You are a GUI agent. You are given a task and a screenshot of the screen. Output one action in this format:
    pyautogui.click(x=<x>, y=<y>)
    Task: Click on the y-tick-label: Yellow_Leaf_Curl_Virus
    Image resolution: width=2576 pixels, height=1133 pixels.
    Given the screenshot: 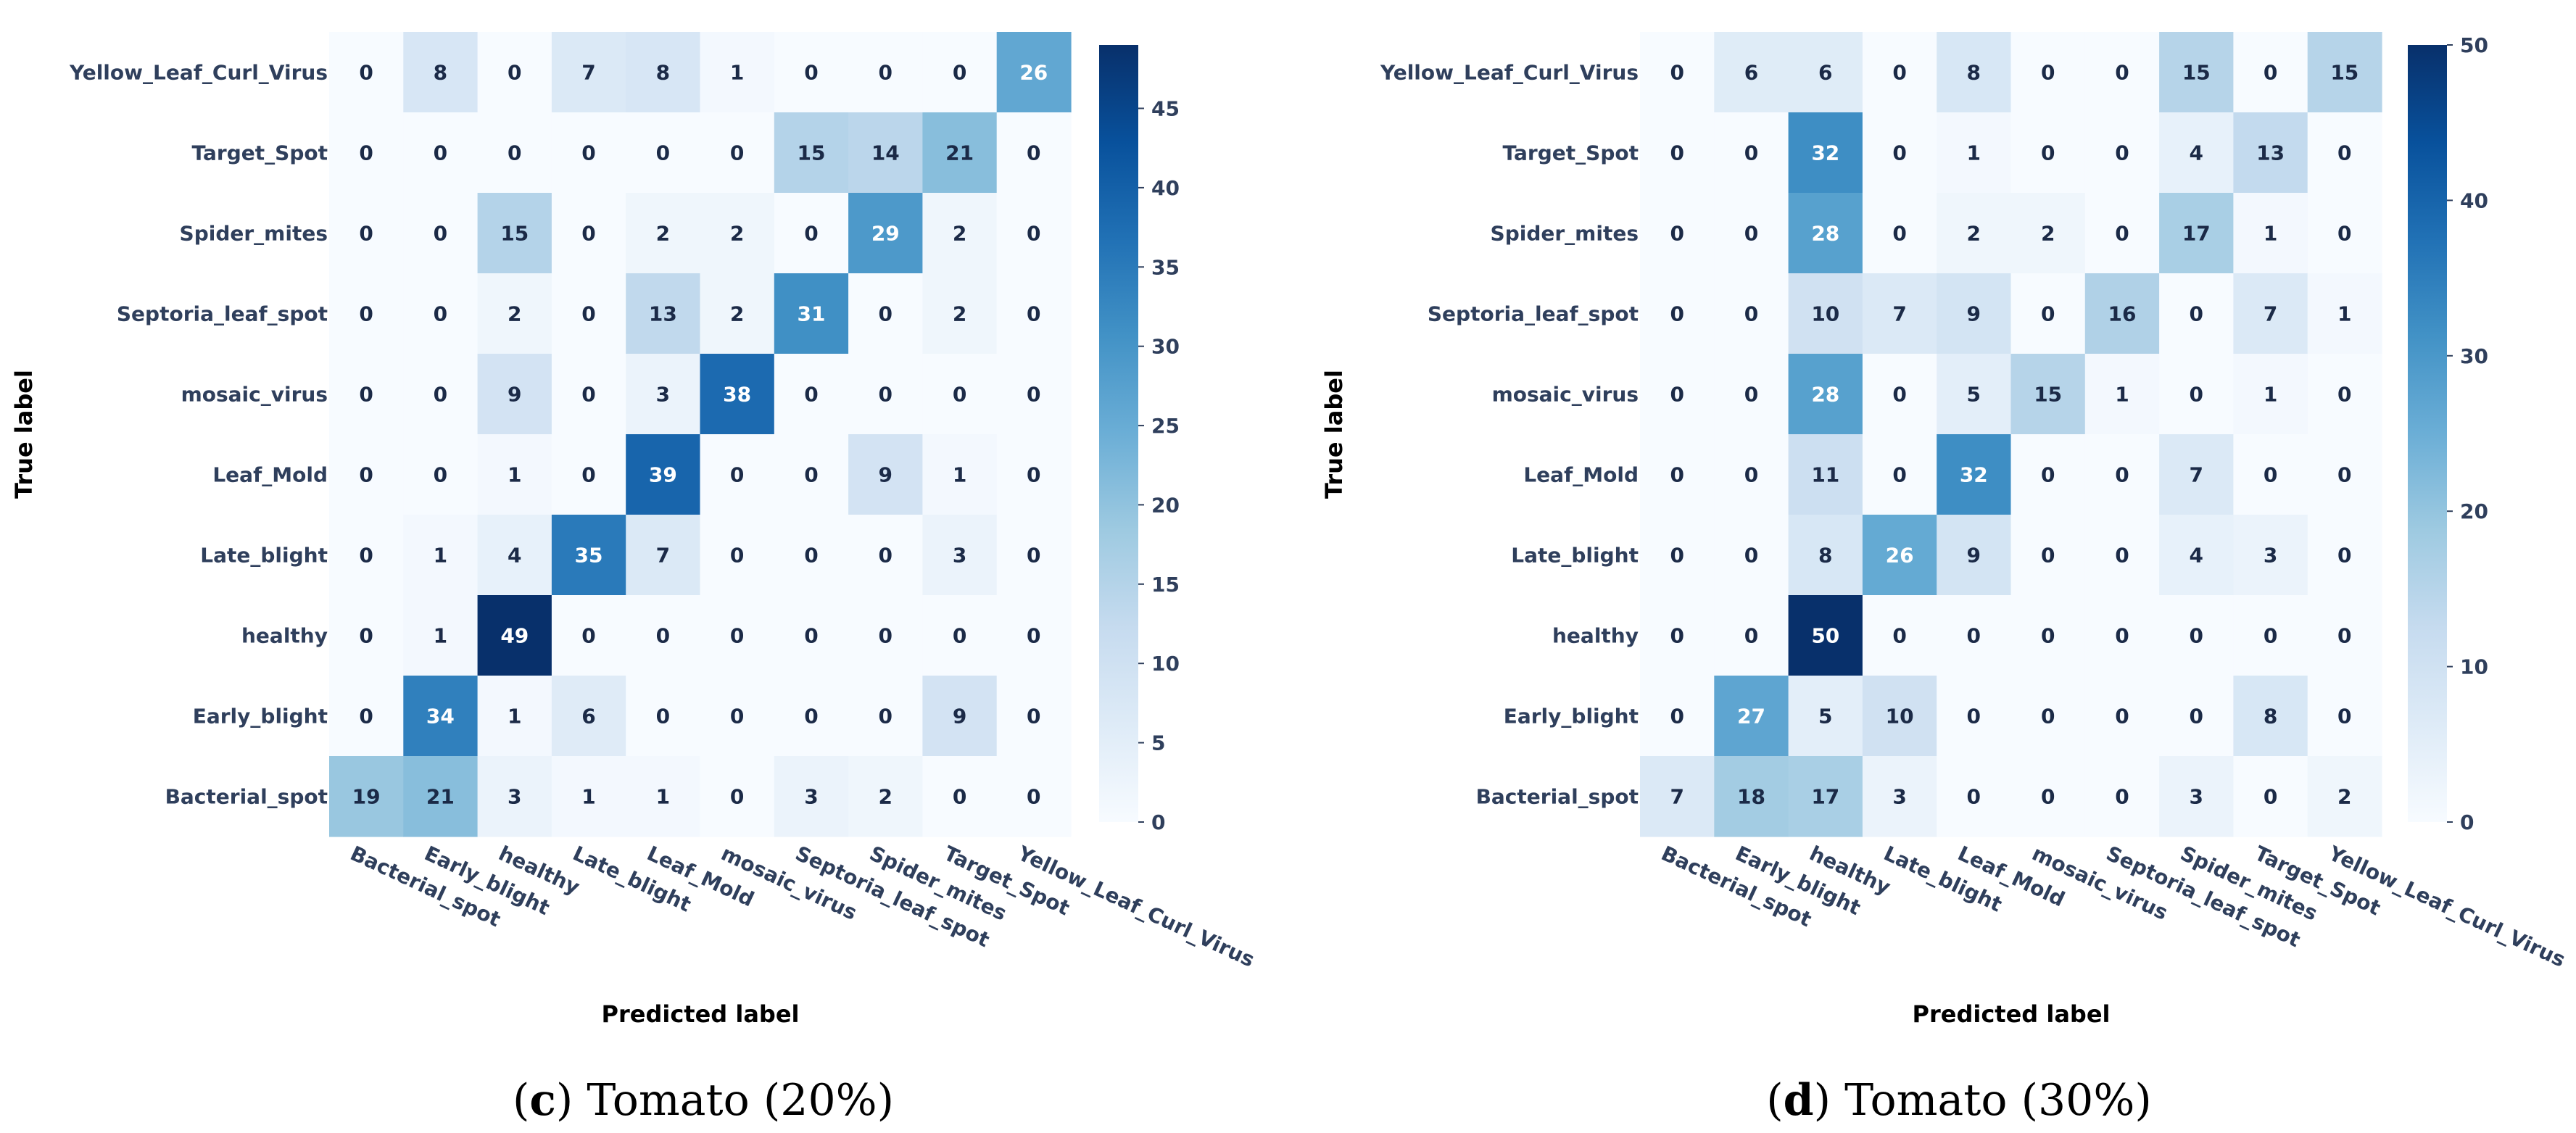 What is the action you would take?
    pyautogui.click(x=1509, y=73)
    